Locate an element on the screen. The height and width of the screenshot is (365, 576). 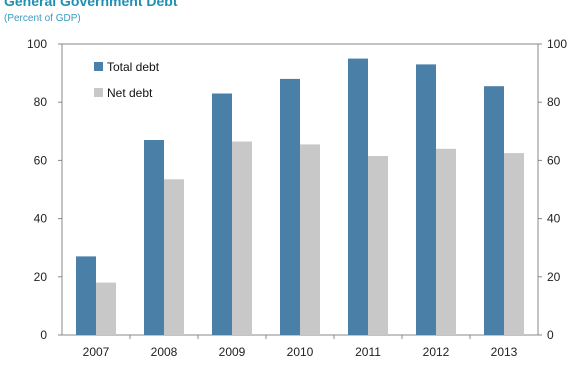
bar-total-debt-2011 is located at coordinates (358, 196).